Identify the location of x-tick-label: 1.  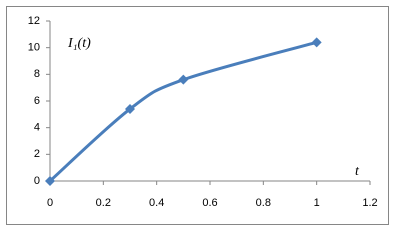
(317, 203).